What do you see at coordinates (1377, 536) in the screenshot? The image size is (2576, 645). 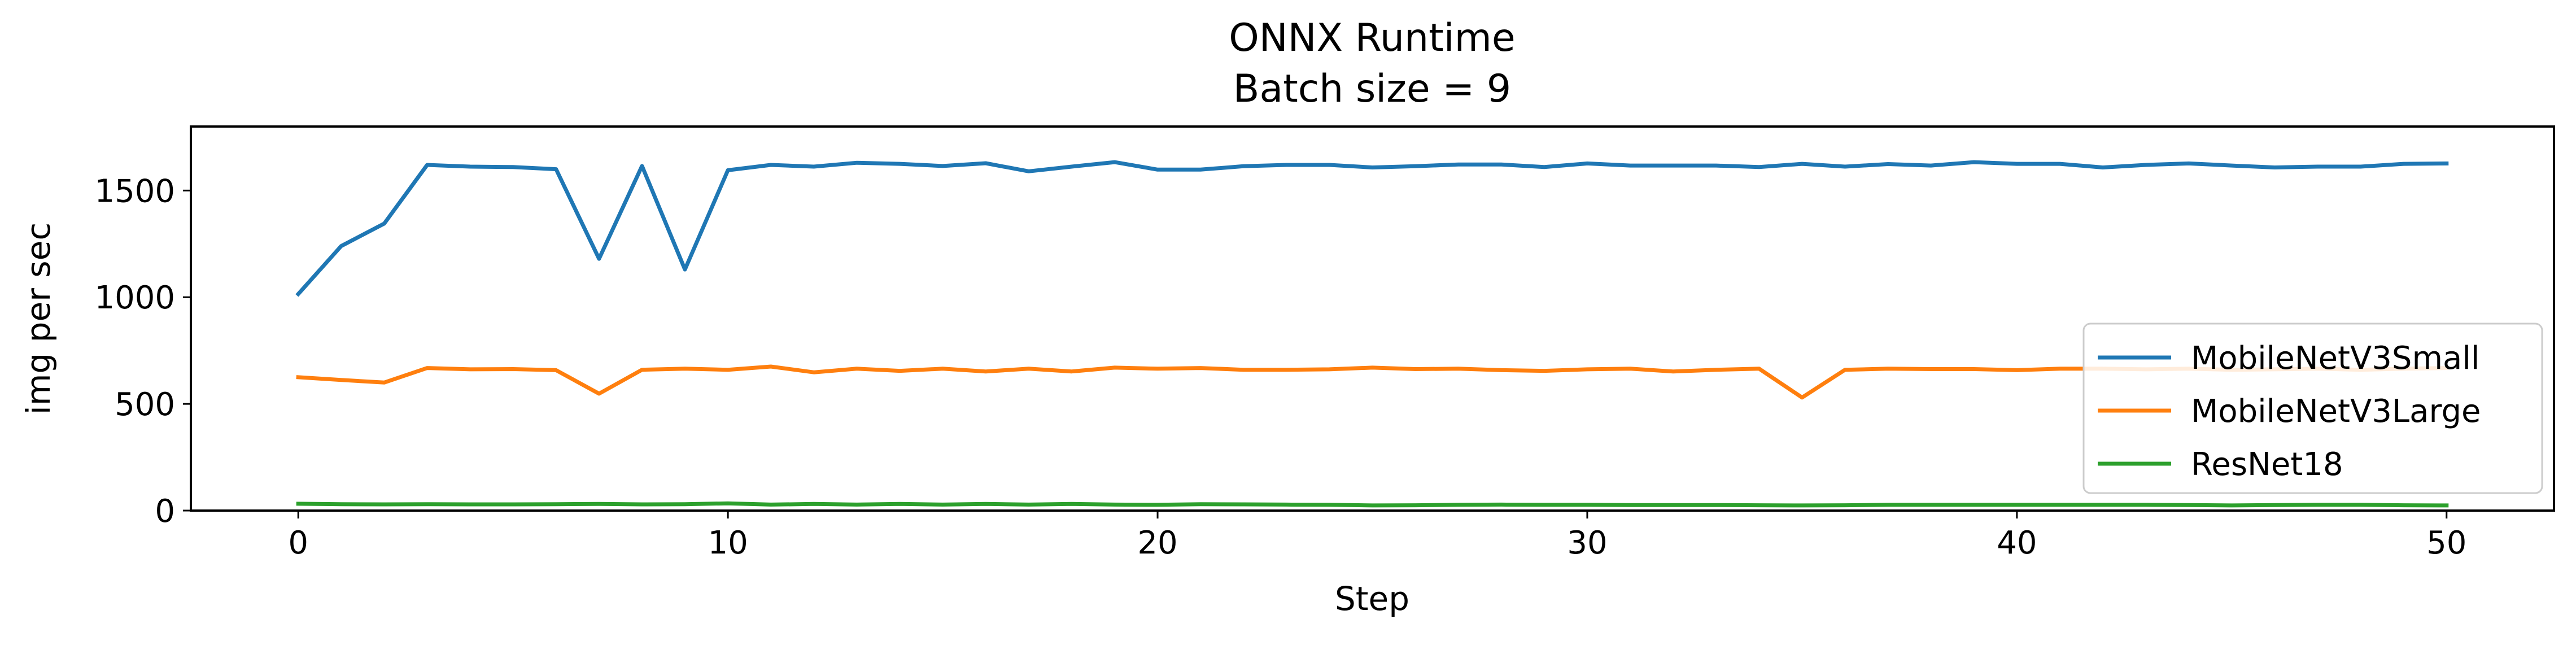 I see `x-axis: 0 10 20 30 40 50` at bounding box center [1377, 536].